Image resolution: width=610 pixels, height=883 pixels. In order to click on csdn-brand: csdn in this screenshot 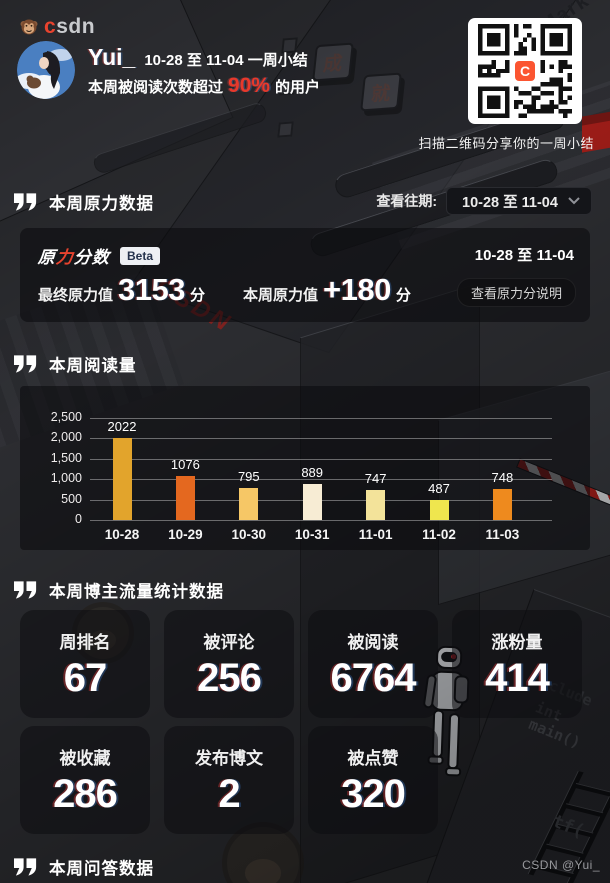, I will do `click(57, 27)`.